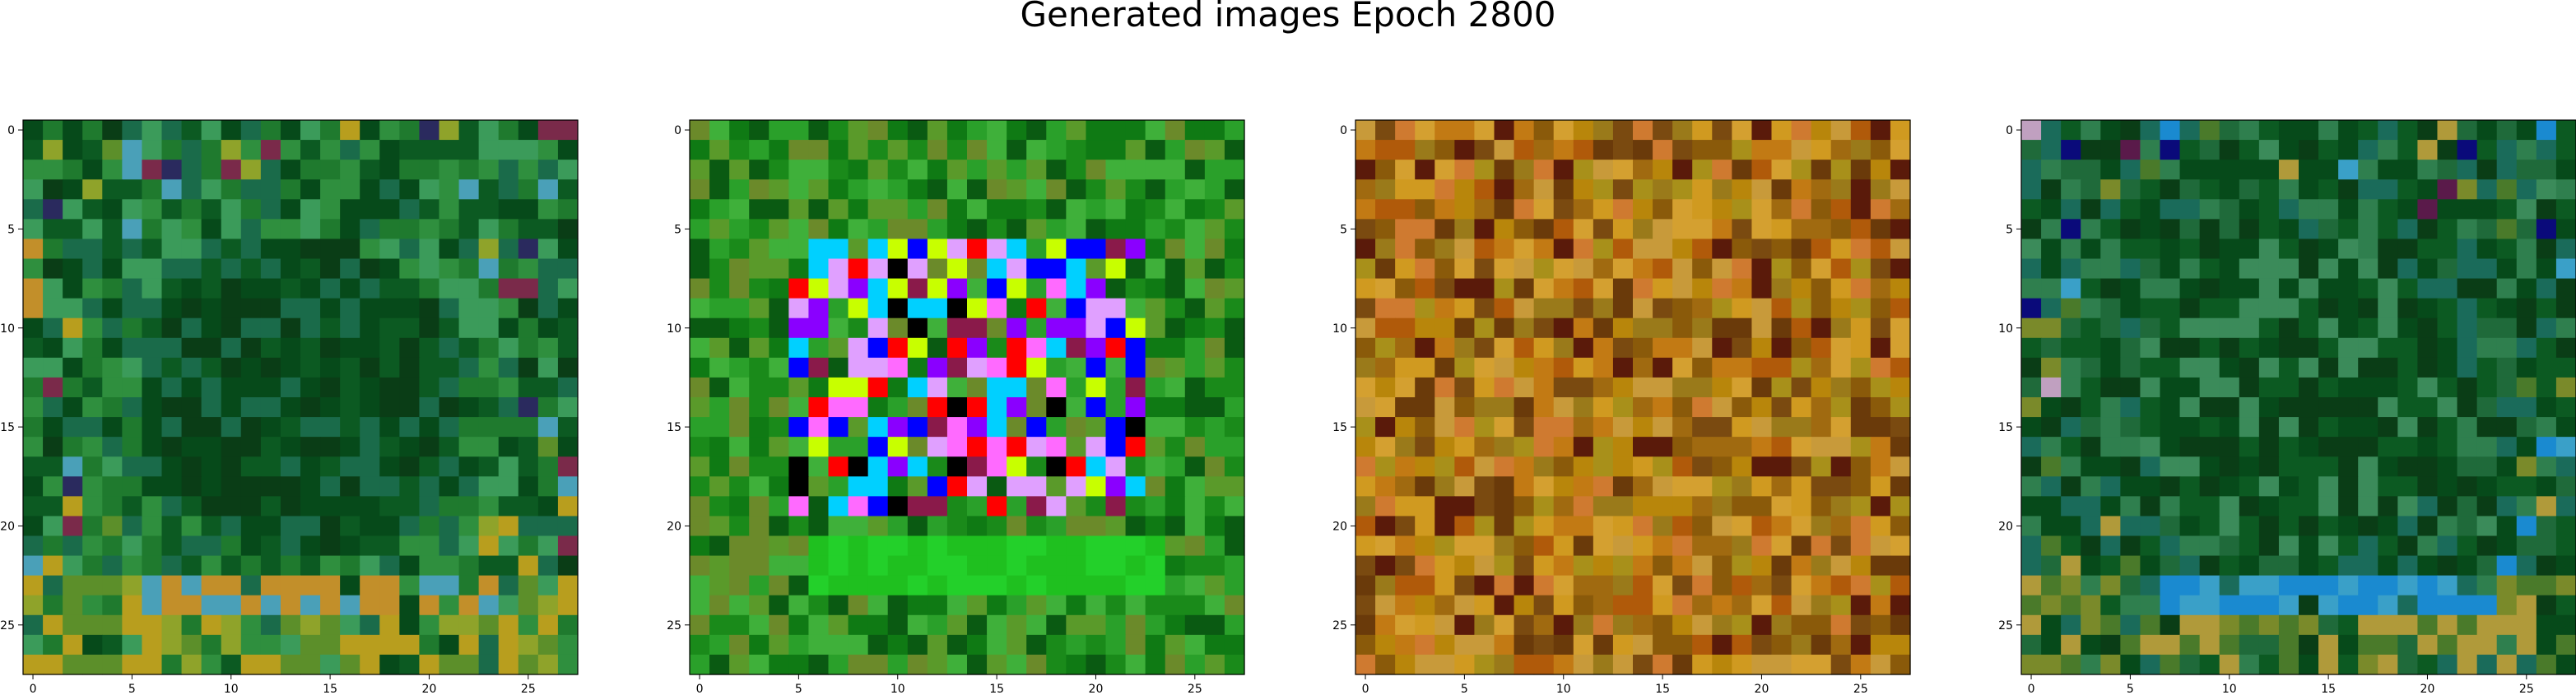  What do you see at coordinates (1195, 689) in the screenshot?
I see `x-tick-label: 25` at bounding box center [1195, 689].